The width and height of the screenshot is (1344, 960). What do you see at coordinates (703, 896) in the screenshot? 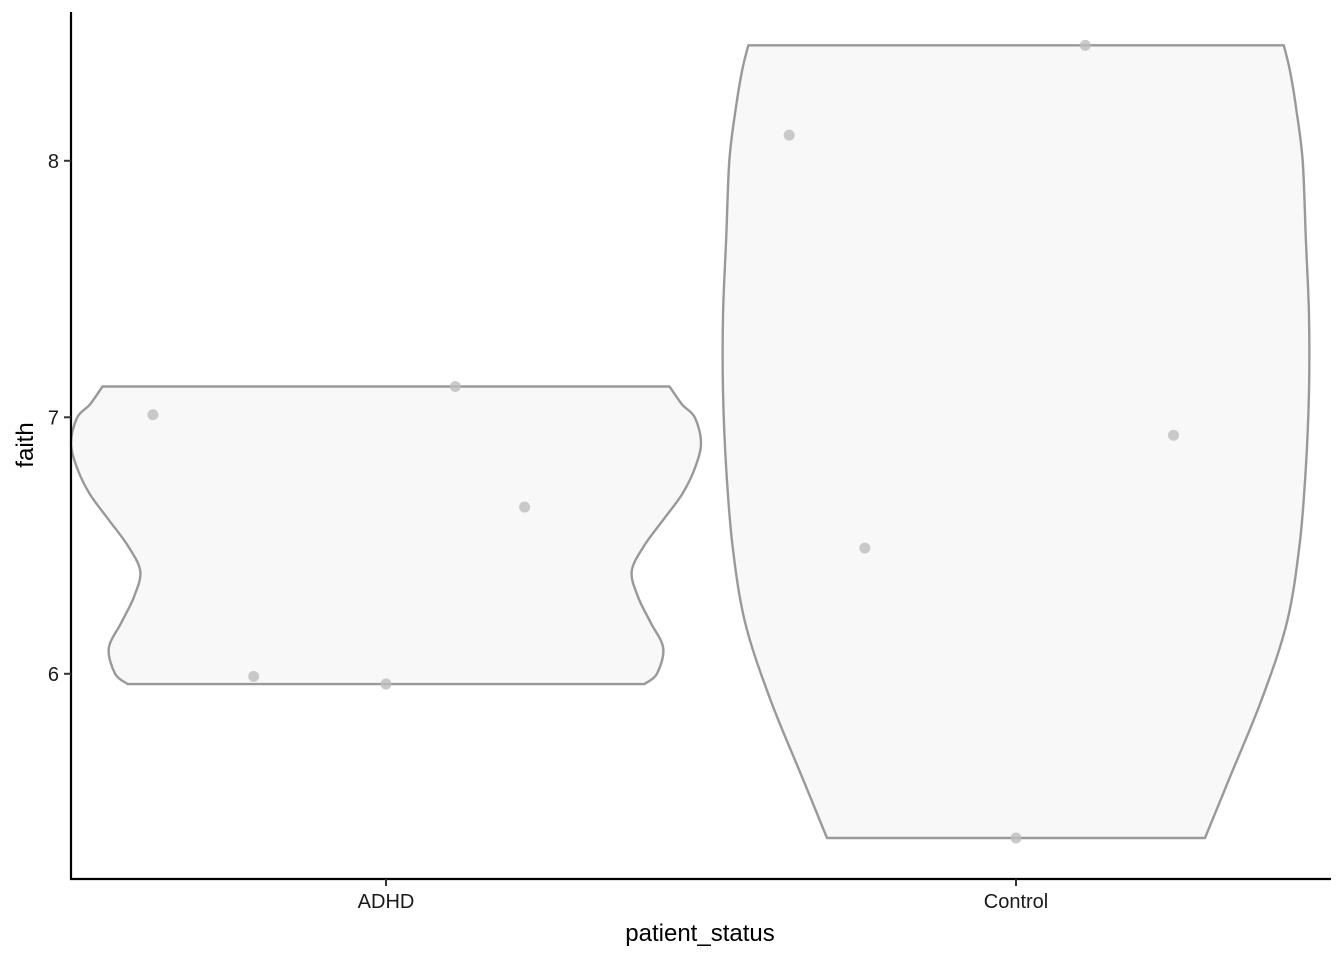
I see `x-axis-ticks: ADHD Control` at bounding box center [703, 896].